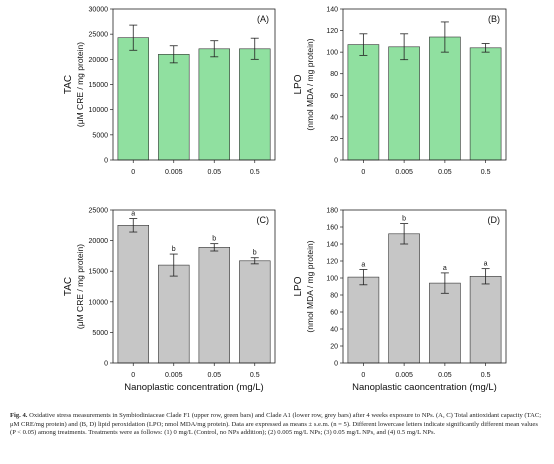  What do you see at coordinates (263, 220) in the screenshot?
I see `panel-label: (C)` at bounding box center [263, 220].